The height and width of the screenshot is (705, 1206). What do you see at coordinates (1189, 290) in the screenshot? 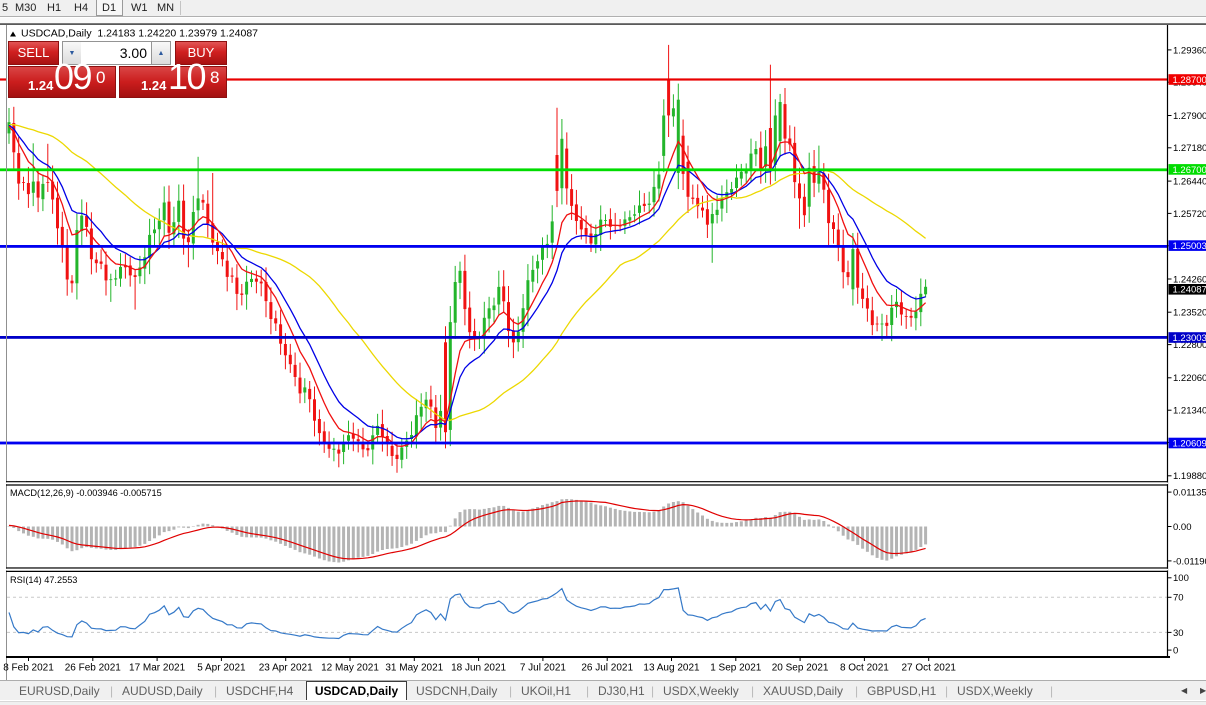
I see `svg-text: 1.24087` at bounding box center [1189, 290].